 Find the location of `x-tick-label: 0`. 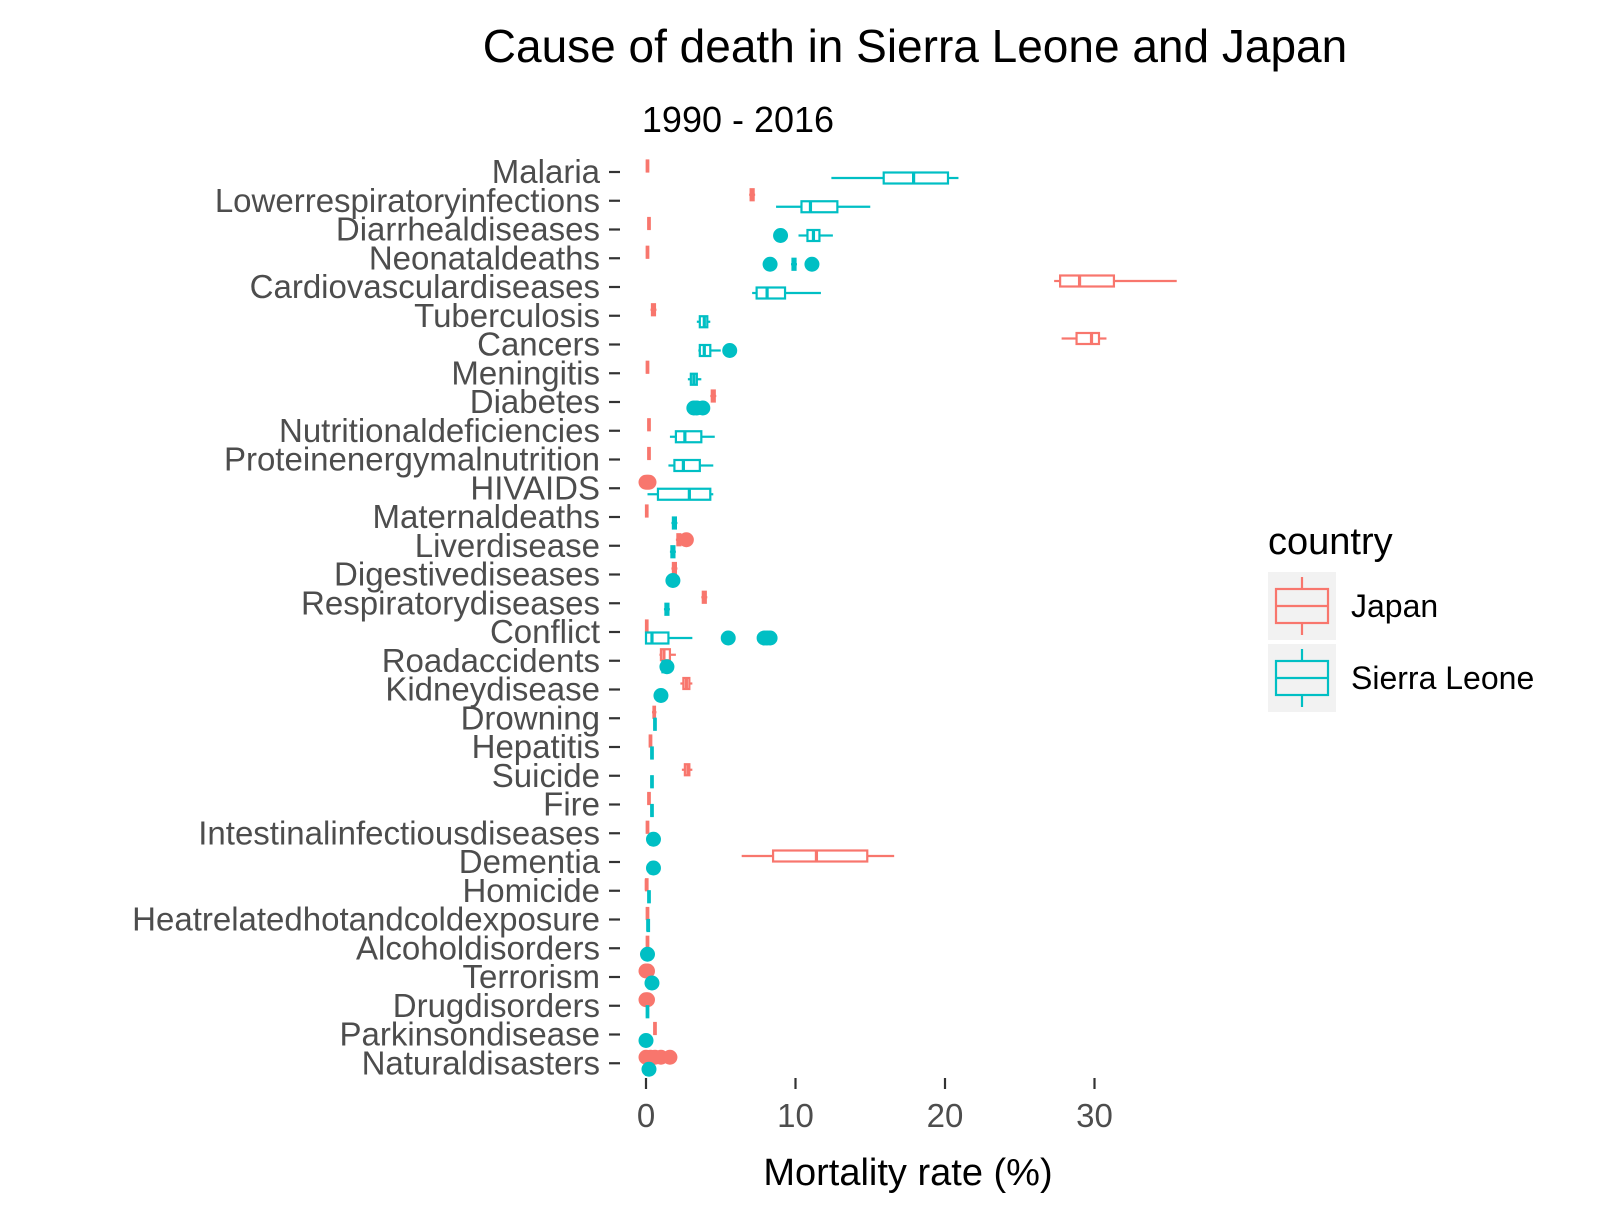

x-tick-label: 0 is located at coordinates (646, 1115).